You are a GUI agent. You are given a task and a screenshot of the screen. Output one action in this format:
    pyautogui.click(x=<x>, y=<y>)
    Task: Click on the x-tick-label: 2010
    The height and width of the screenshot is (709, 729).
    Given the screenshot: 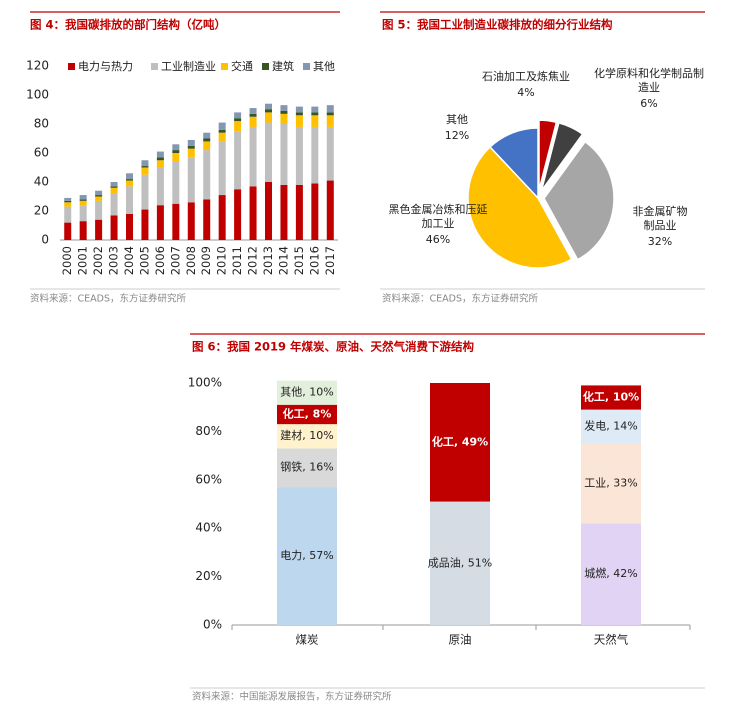 What is the action you would take?
    pyautogui.click(x=222, y=260)
    